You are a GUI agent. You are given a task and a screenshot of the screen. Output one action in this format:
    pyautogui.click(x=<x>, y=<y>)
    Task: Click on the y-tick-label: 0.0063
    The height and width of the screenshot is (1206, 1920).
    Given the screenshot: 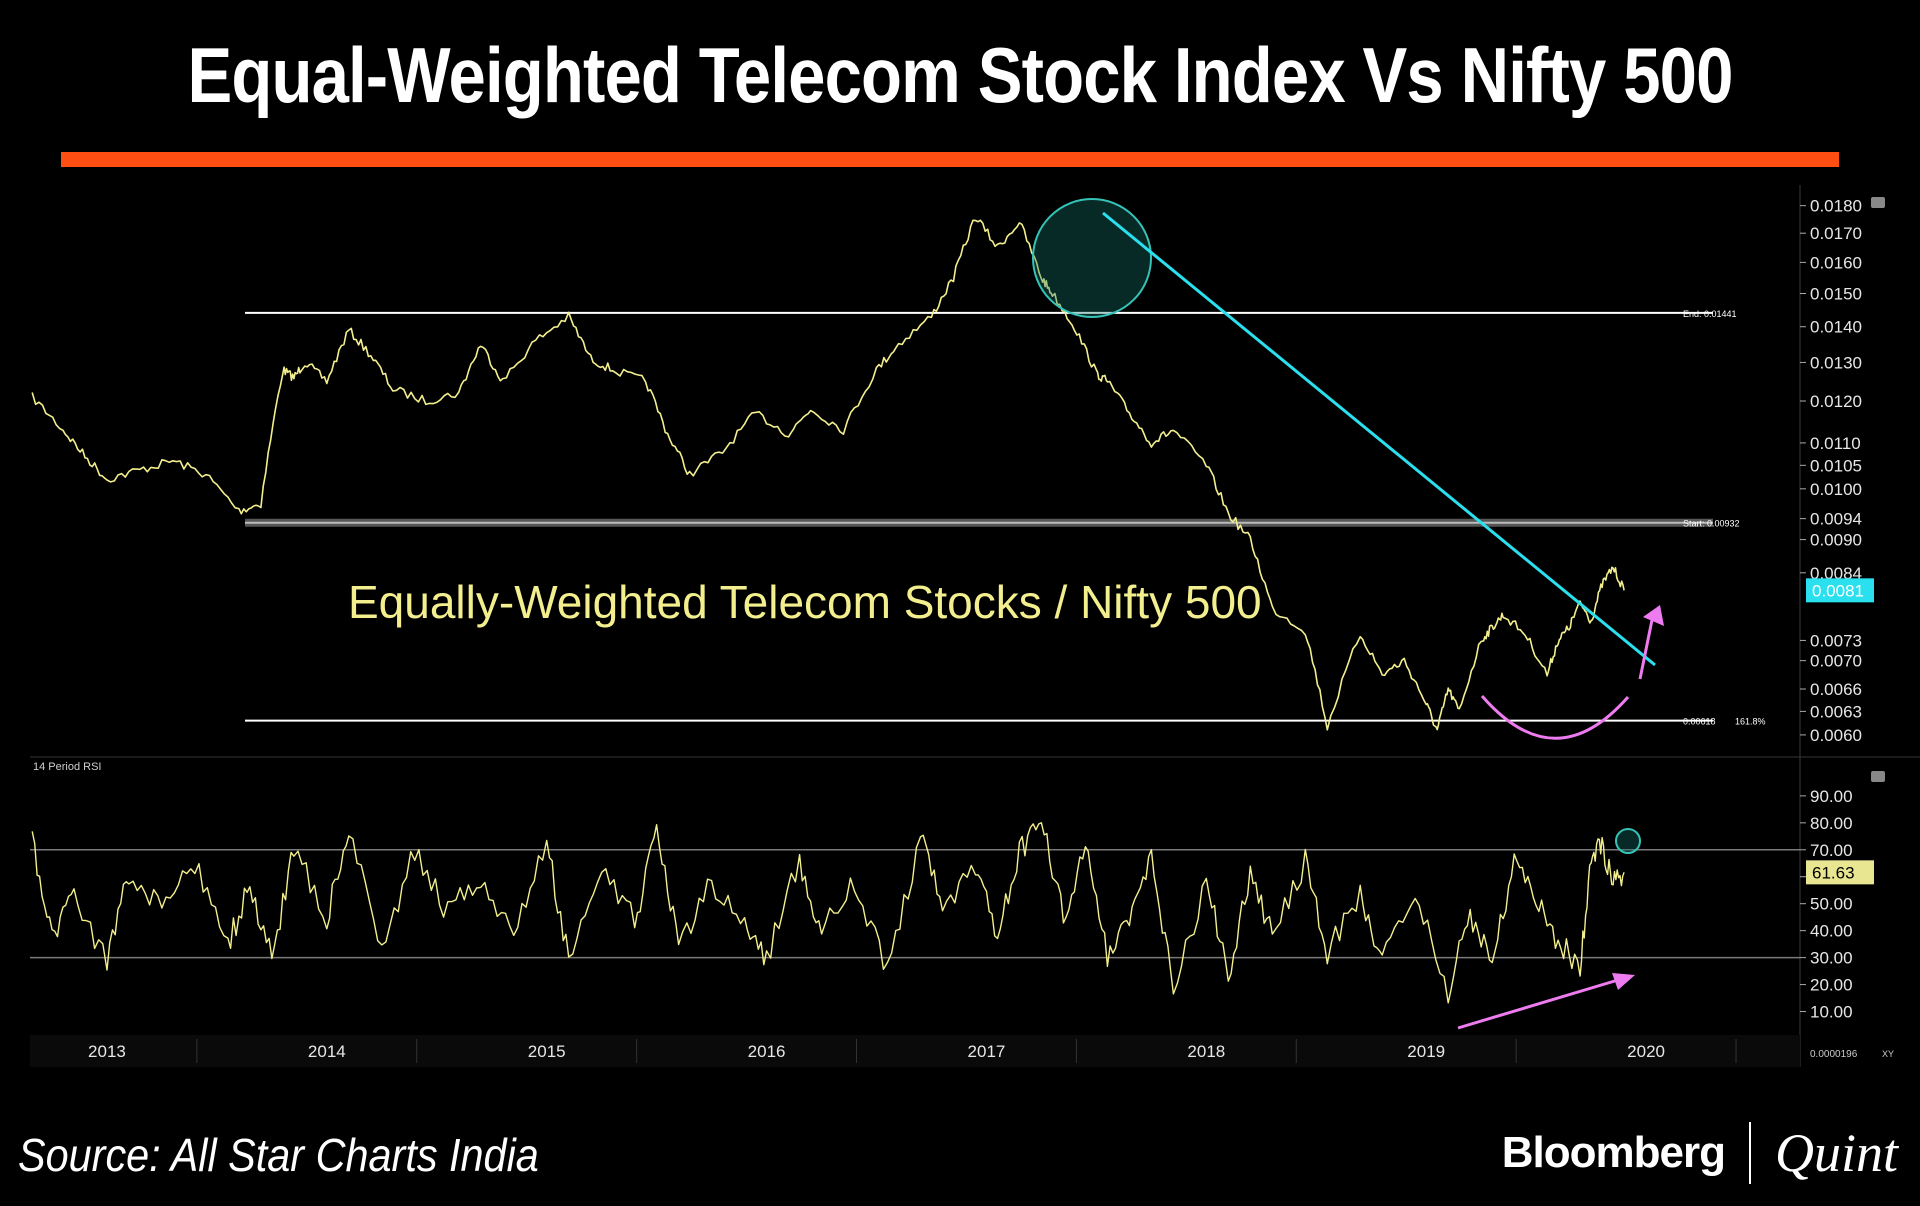 What is the action you would take?
    pyautogui.click(x=1836, y=711)
    